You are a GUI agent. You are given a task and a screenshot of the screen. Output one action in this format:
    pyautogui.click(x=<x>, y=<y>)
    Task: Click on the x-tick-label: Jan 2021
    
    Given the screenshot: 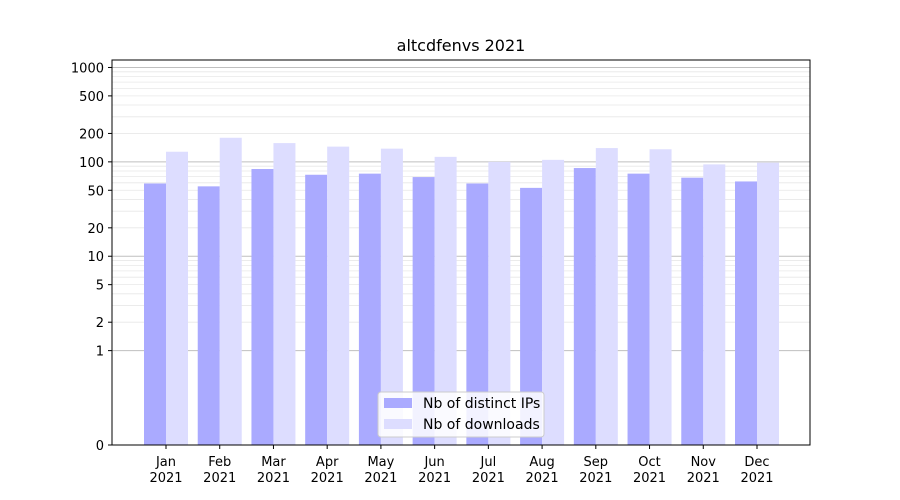 What is the action you would take?
    pyautogui.click(x=165, y=470)
    